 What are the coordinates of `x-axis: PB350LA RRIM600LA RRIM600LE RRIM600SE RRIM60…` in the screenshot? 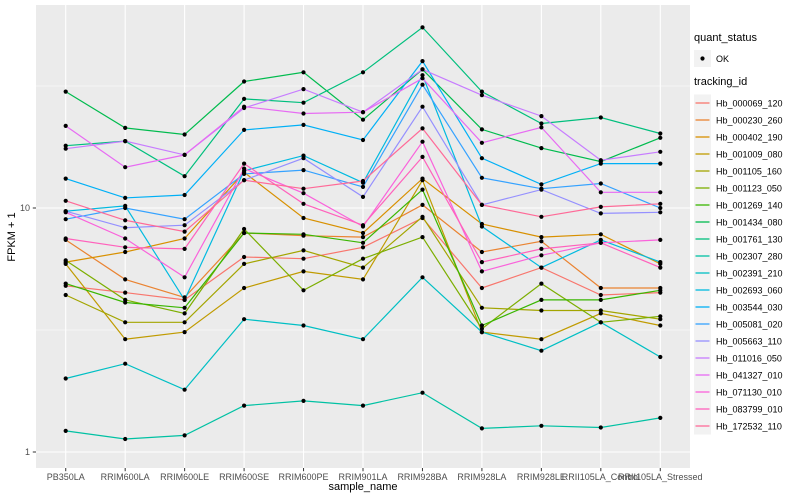 It's located at (375, 475).